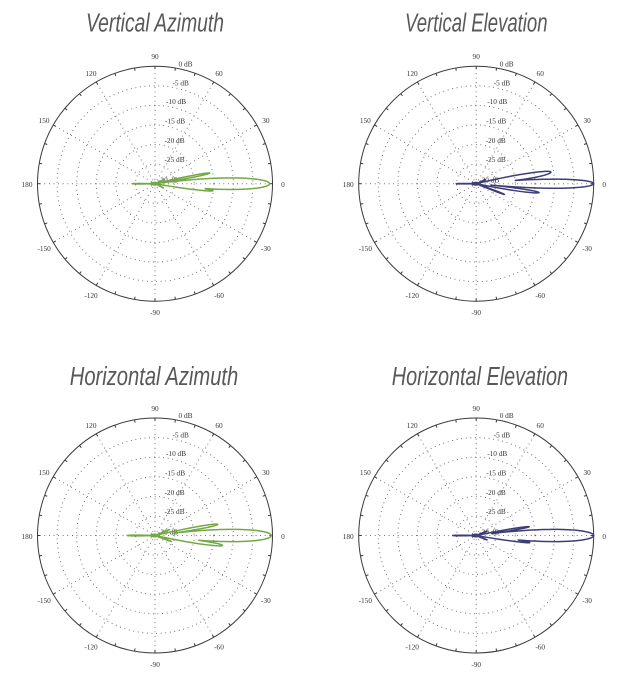 The image size is (629, 691). I want to click on svg-text: Horizontal Elevation, so click(480, 377).